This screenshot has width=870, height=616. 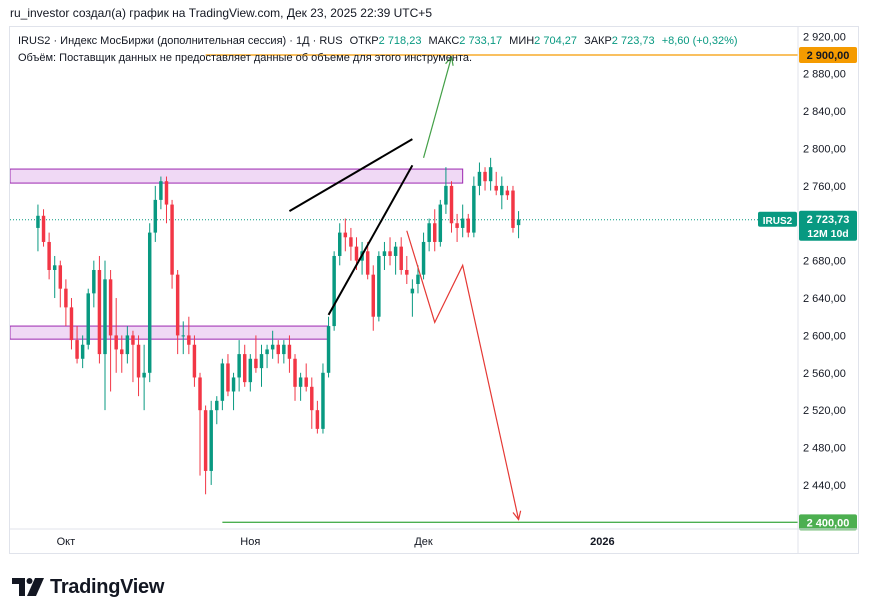 What do you see at coordinates (633, 41) in the screenshot?
I see `close-value: 2 723,73` at bounding box center [633, 41].